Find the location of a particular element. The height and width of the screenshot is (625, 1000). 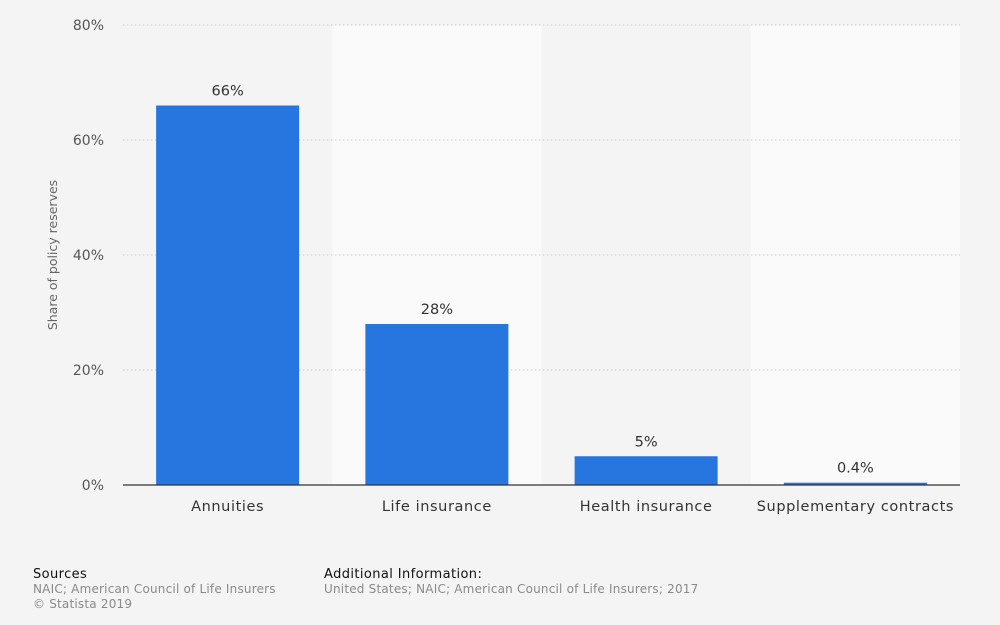

copyright-text: © Statista 2019 is located at coordinates (83, 604).